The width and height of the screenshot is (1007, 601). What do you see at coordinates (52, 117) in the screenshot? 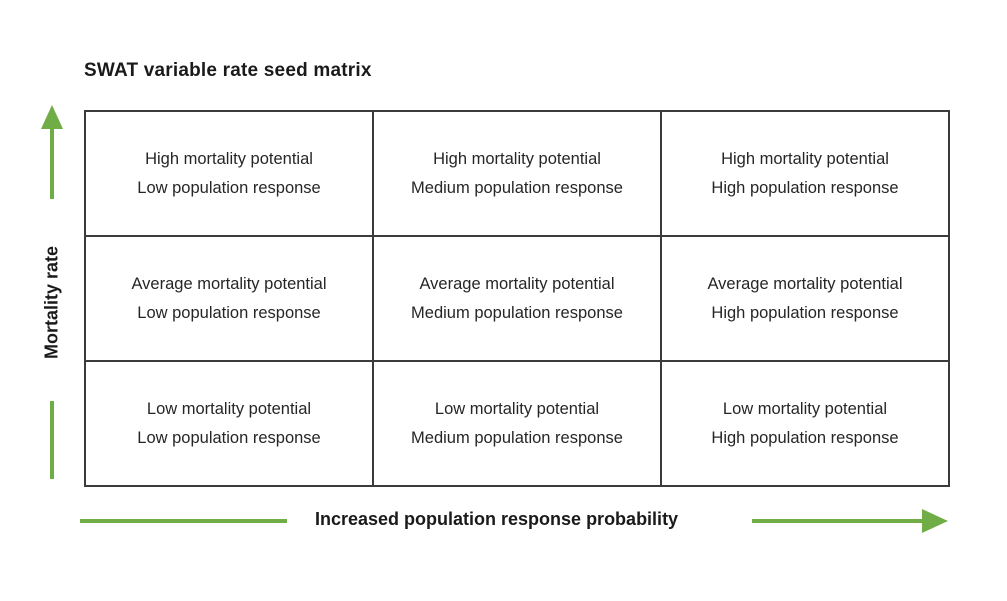
I see `up-arrow-icon` at bounding box center [52, 117].